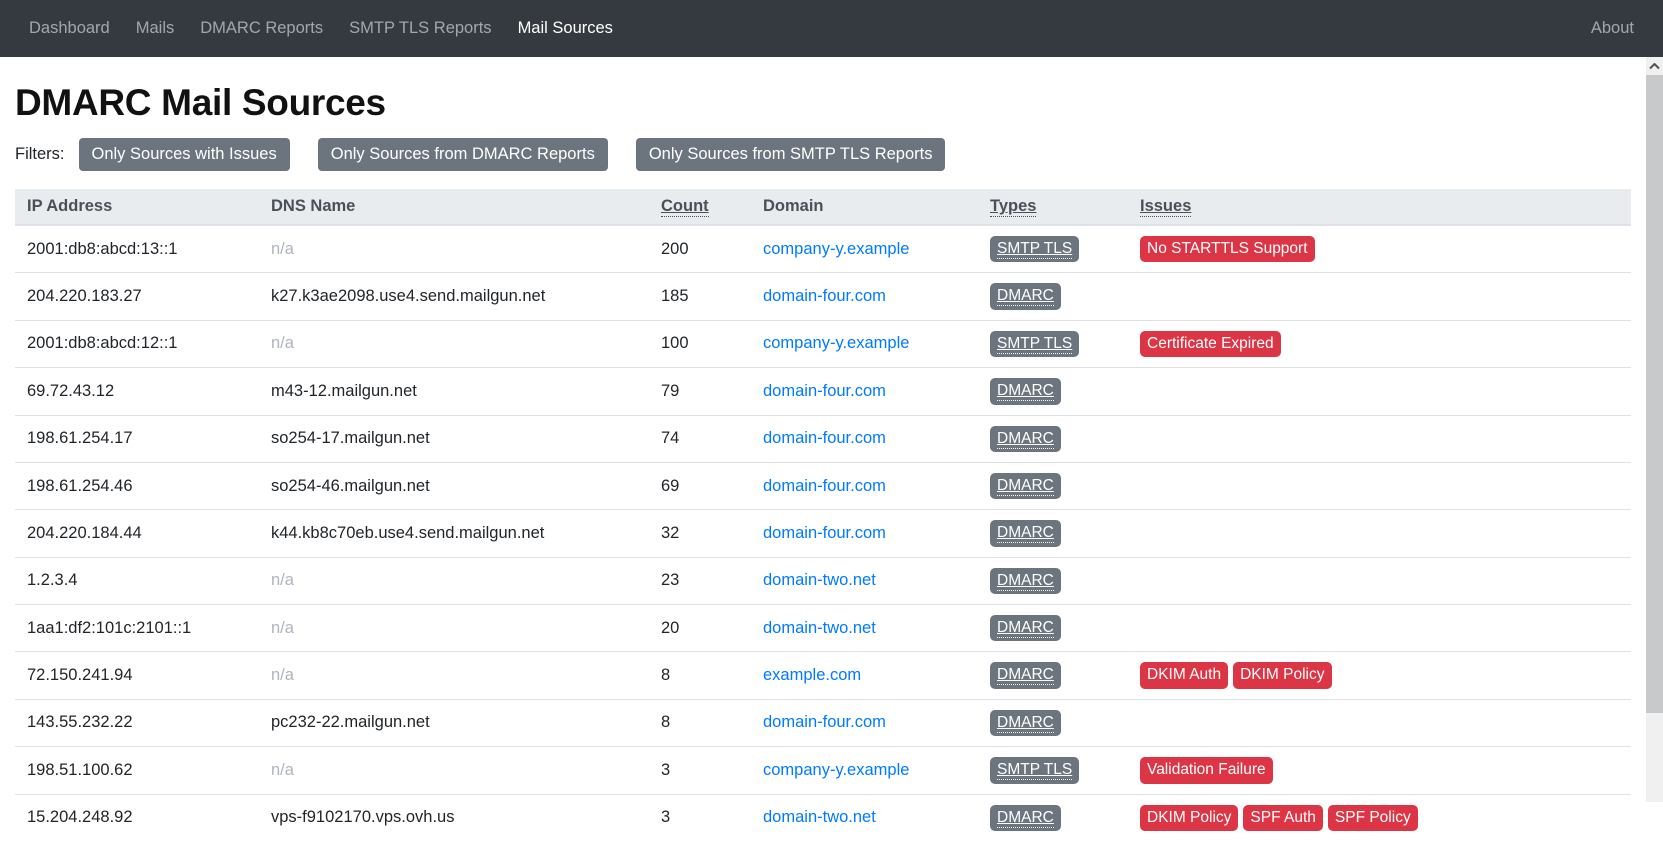  What do you see at coordinates (137, 485) in the screenshot?
I see `ip-cell: 198.61.254.46` at bounding box center [137, 485].